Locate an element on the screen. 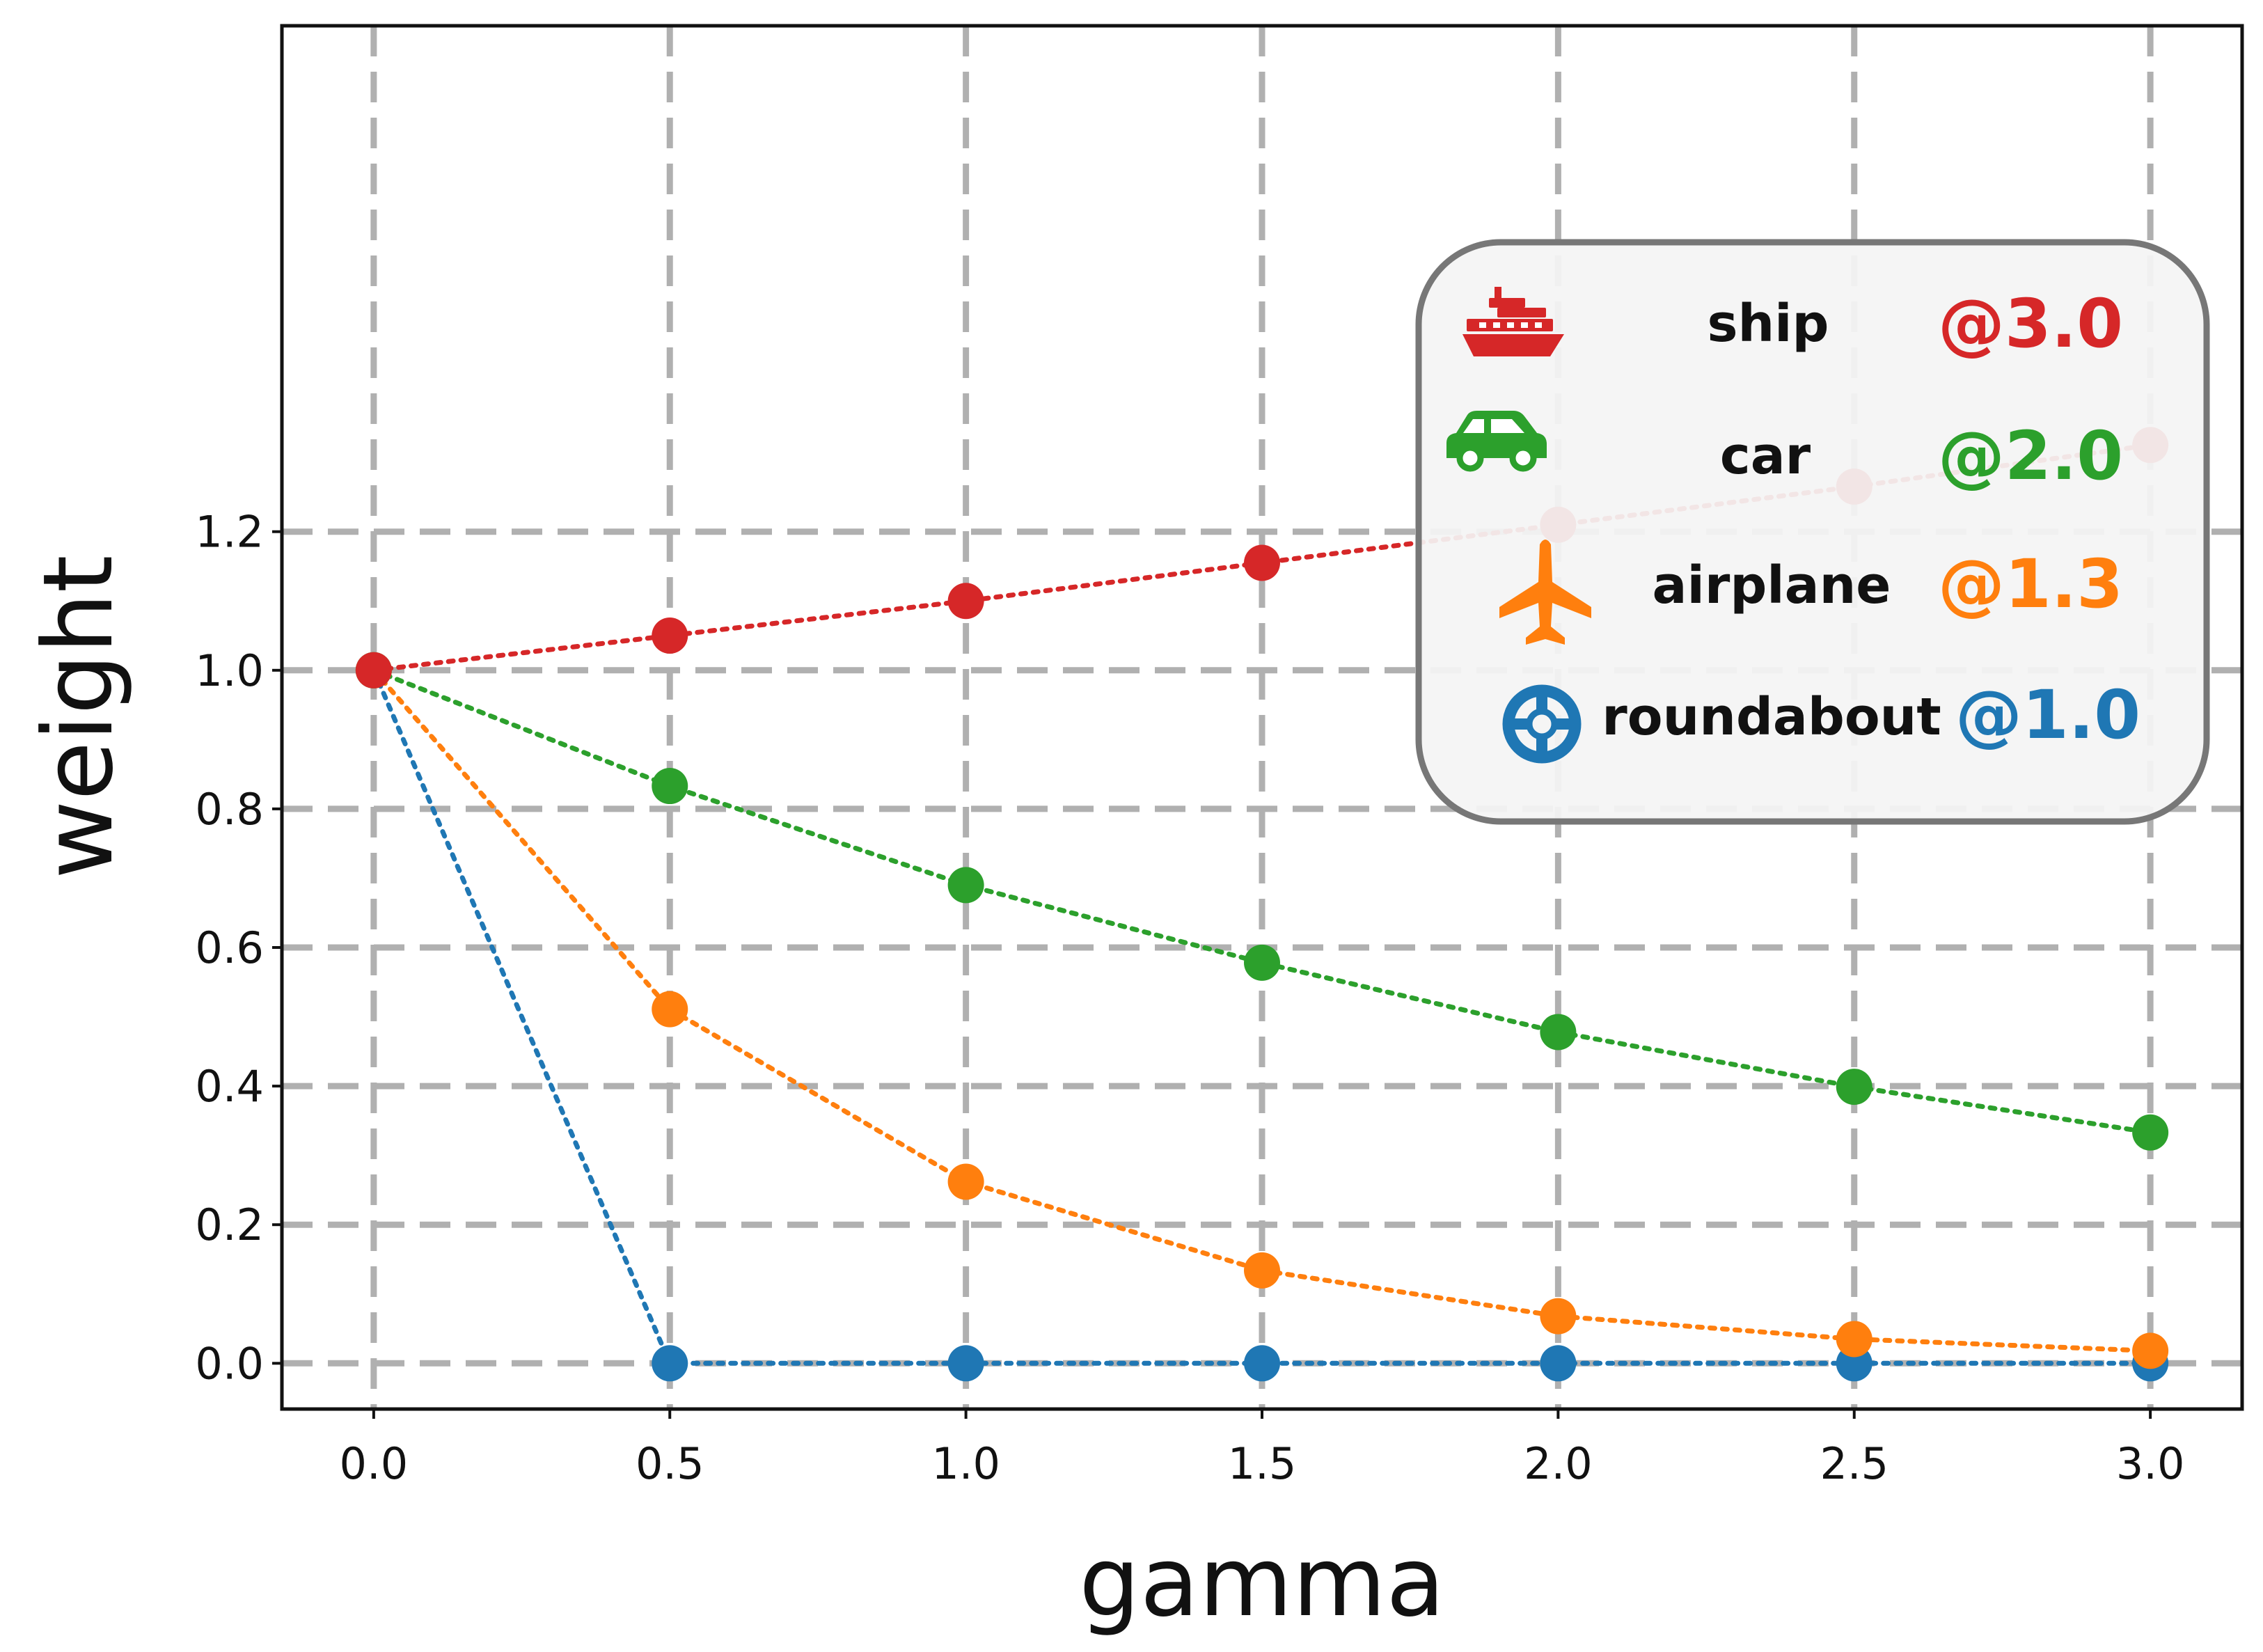 The height and width of the screenshot is (1652, 2263). legend-value-car: @2.0 is located at coordinates (2030, 456).